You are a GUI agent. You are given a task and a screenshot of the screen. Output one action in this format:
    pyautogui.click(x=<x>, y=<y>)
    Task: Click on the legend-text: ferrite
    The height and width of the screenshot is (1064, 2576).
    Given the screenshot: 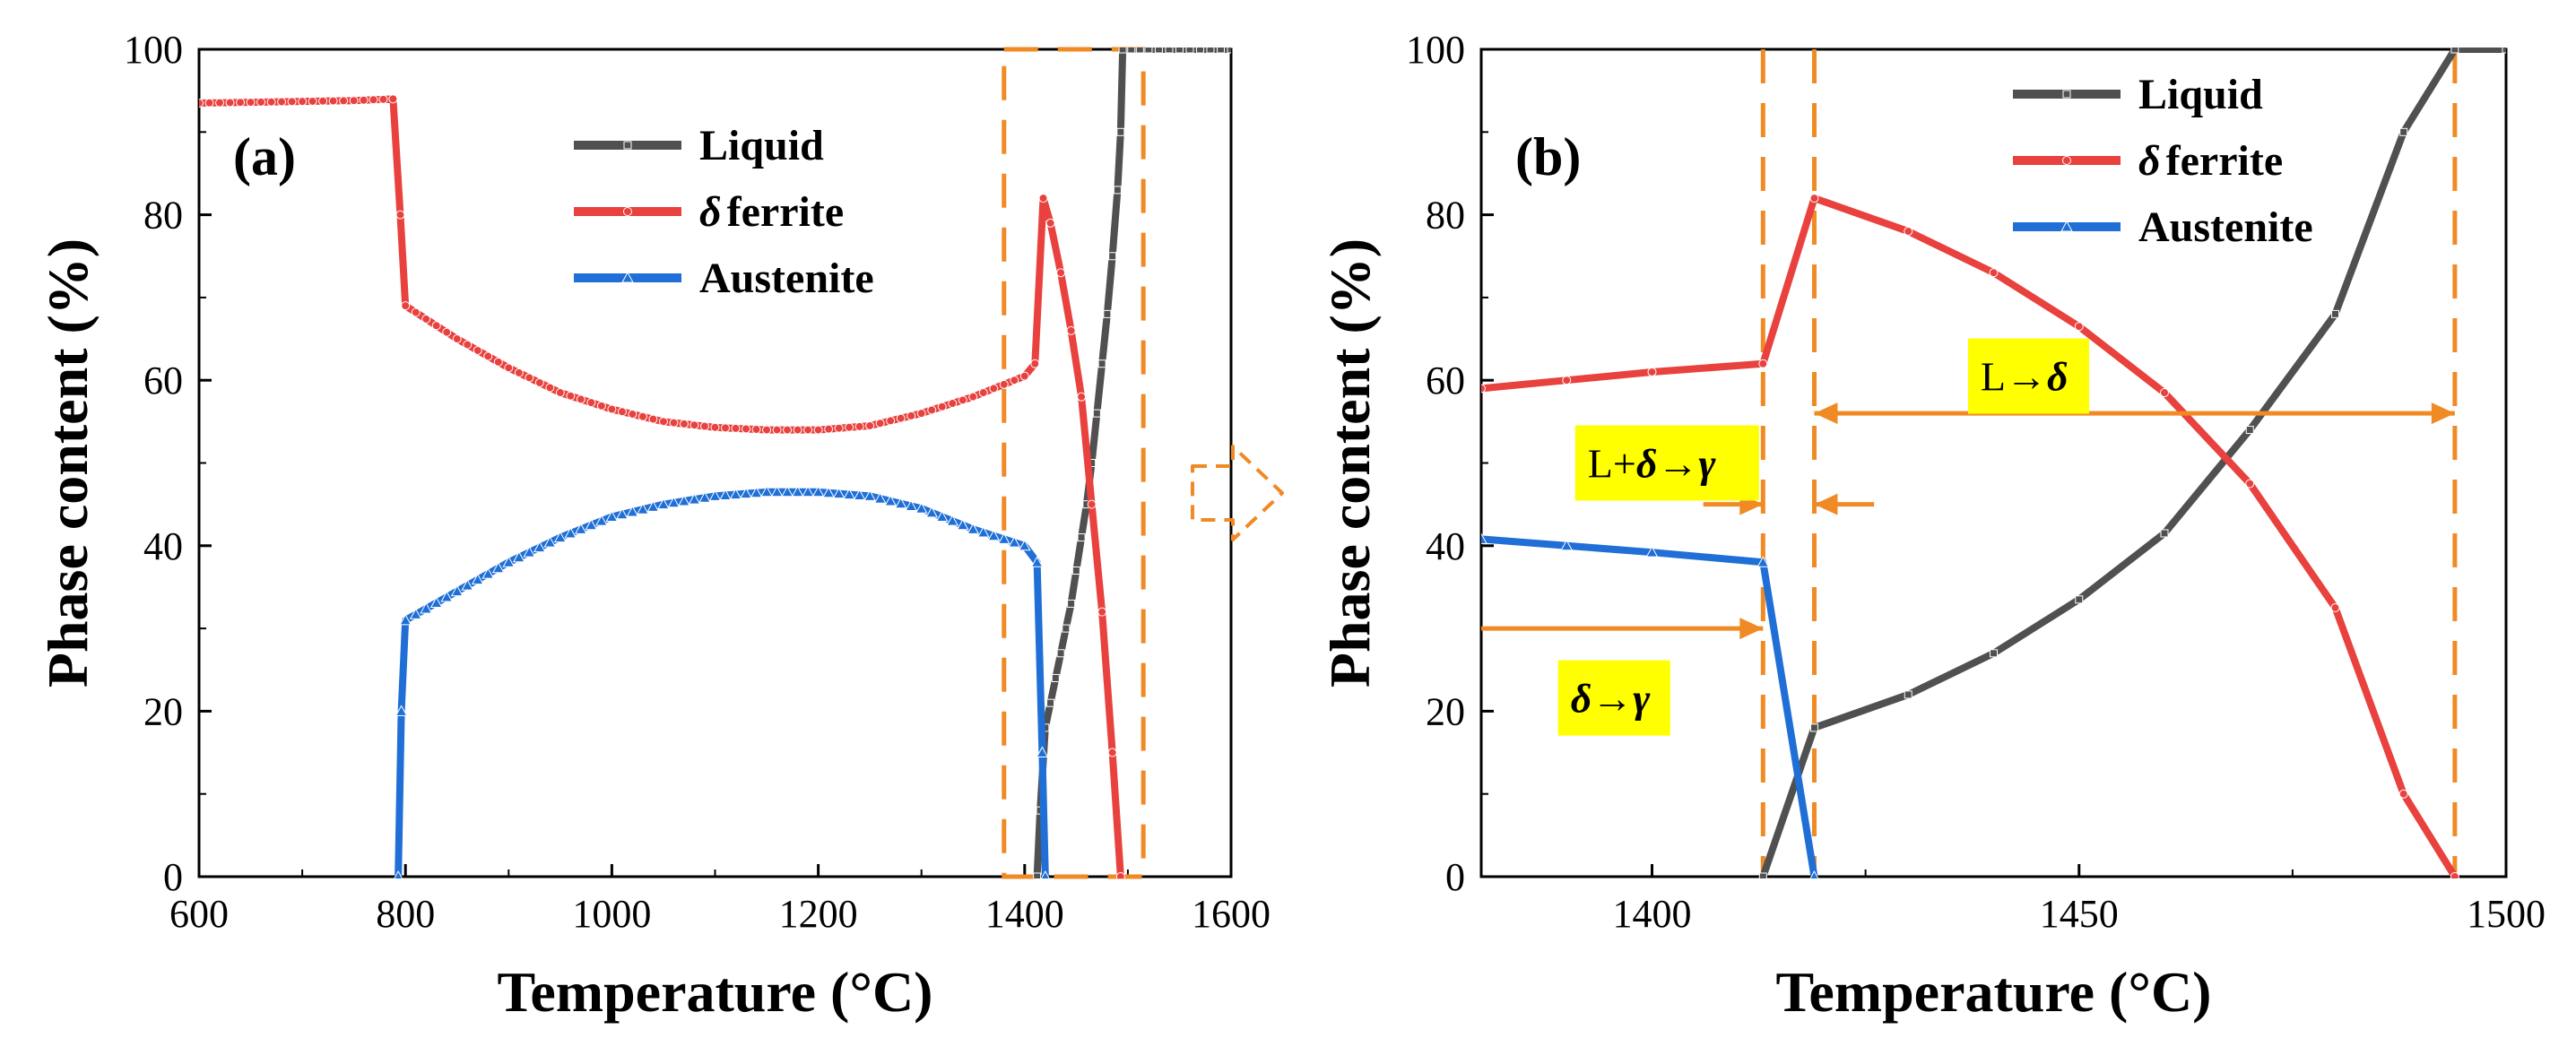 What is the action you would take?
    pyautogui.click(x=2225, y=161)
    